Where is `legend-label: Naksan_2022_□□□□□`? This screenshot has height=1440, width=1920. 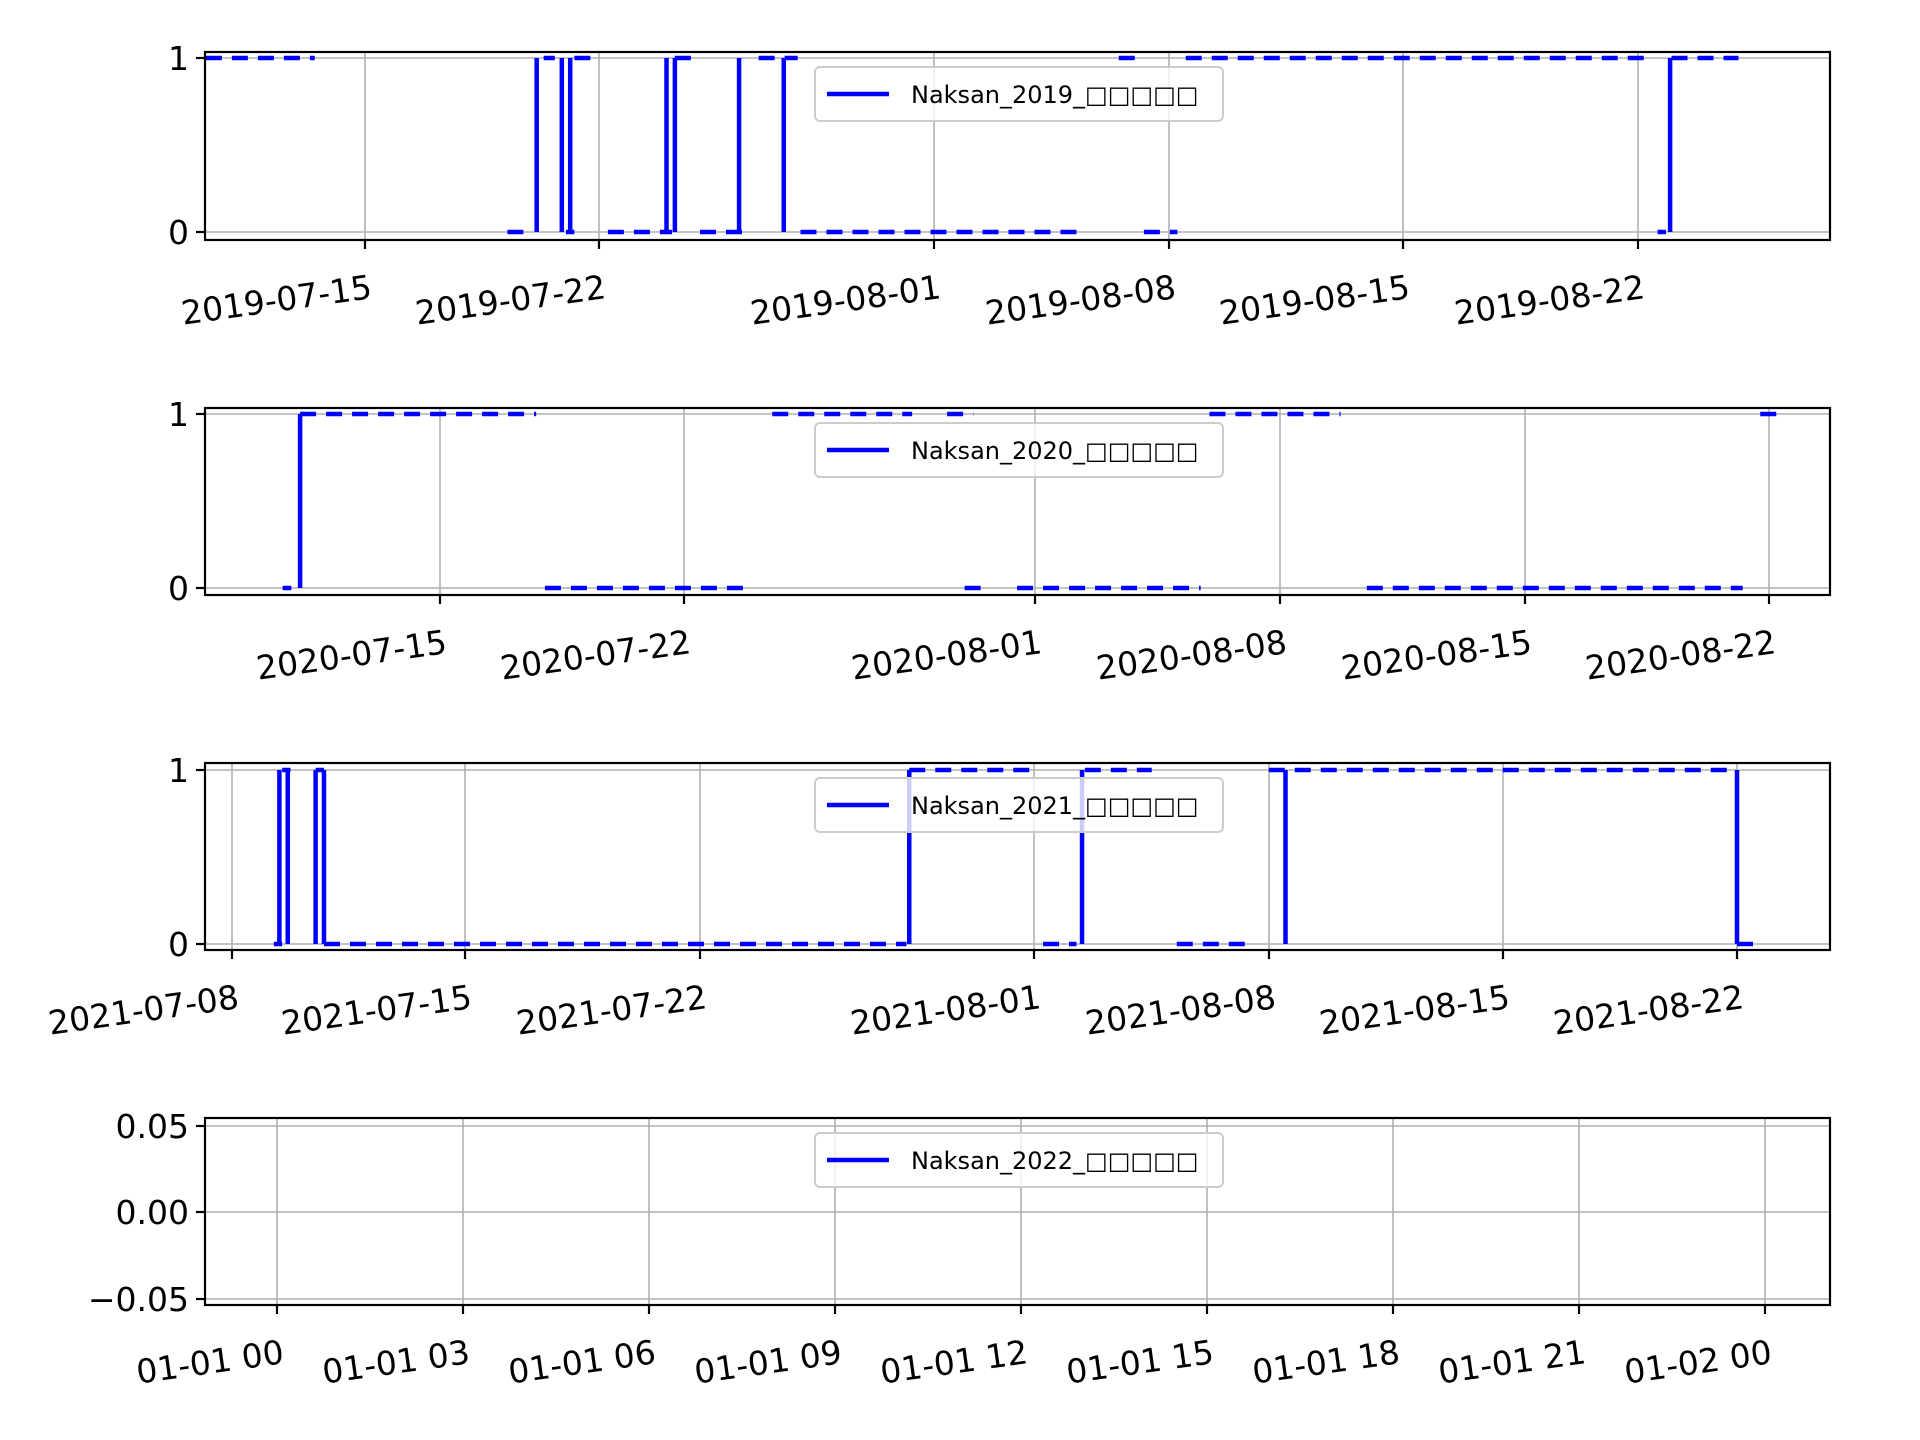
legend-label: Naksan_2022_□□□□□ is located at coordinates (1054, 1161).